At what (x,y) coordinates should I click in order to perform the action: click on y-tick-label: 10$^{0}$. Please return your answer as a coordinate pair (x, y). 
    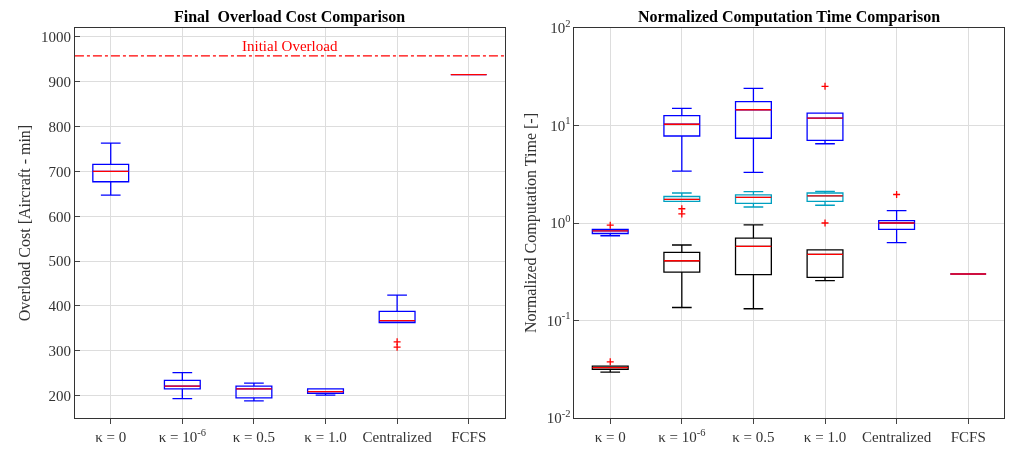
    Looking at the image, I should click on (560, 222).